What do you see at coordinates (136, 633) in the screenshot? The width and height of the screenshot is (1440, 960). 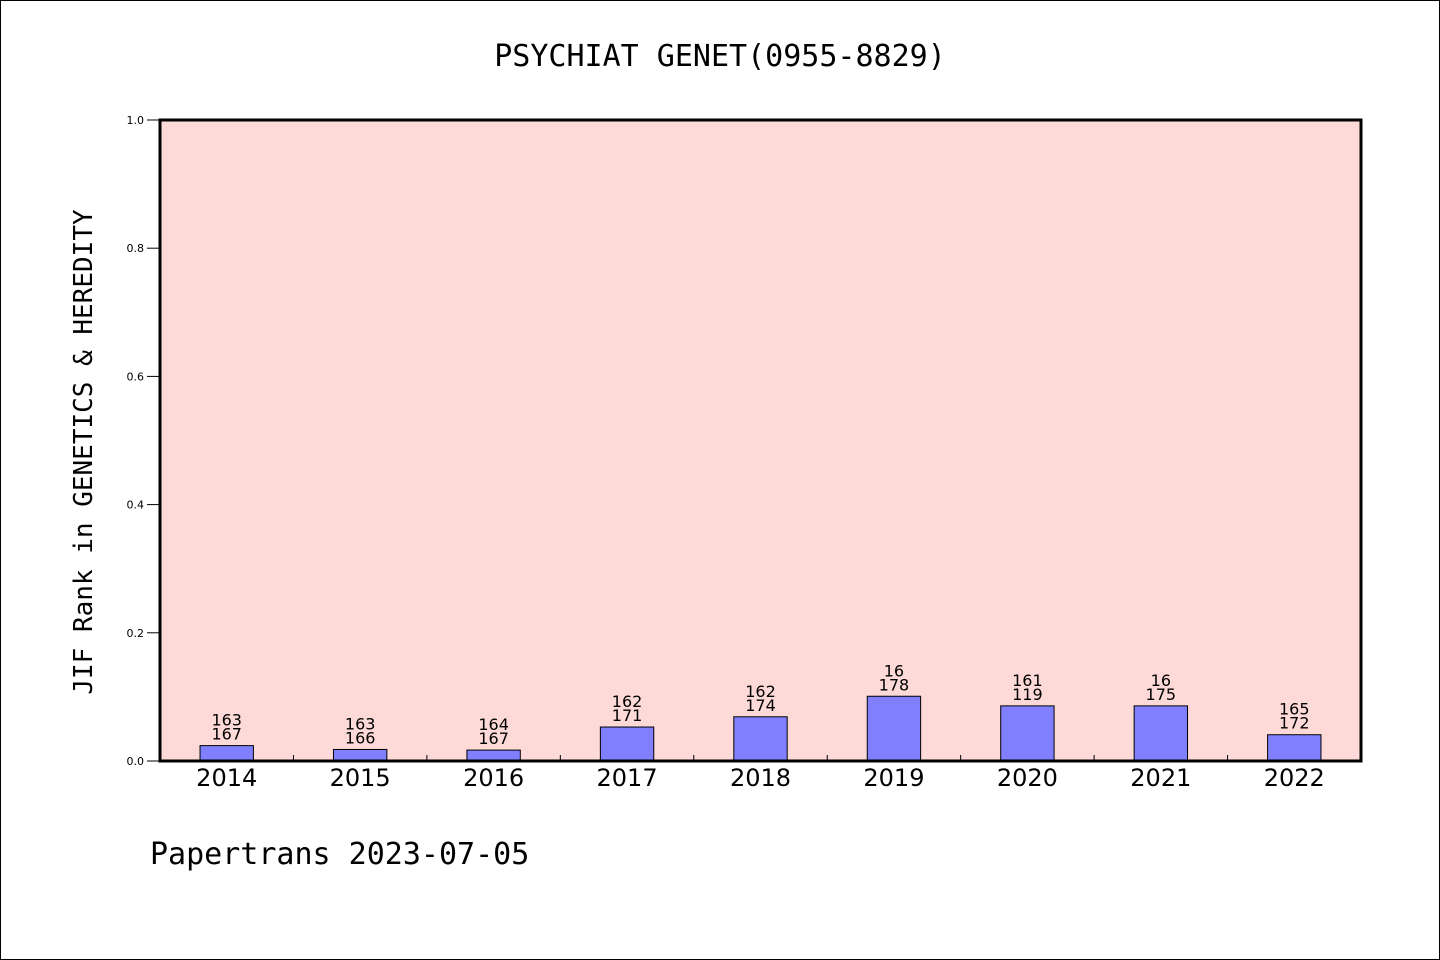 I see `y-tick-label: 0.2` at bounding box center [136, 633].